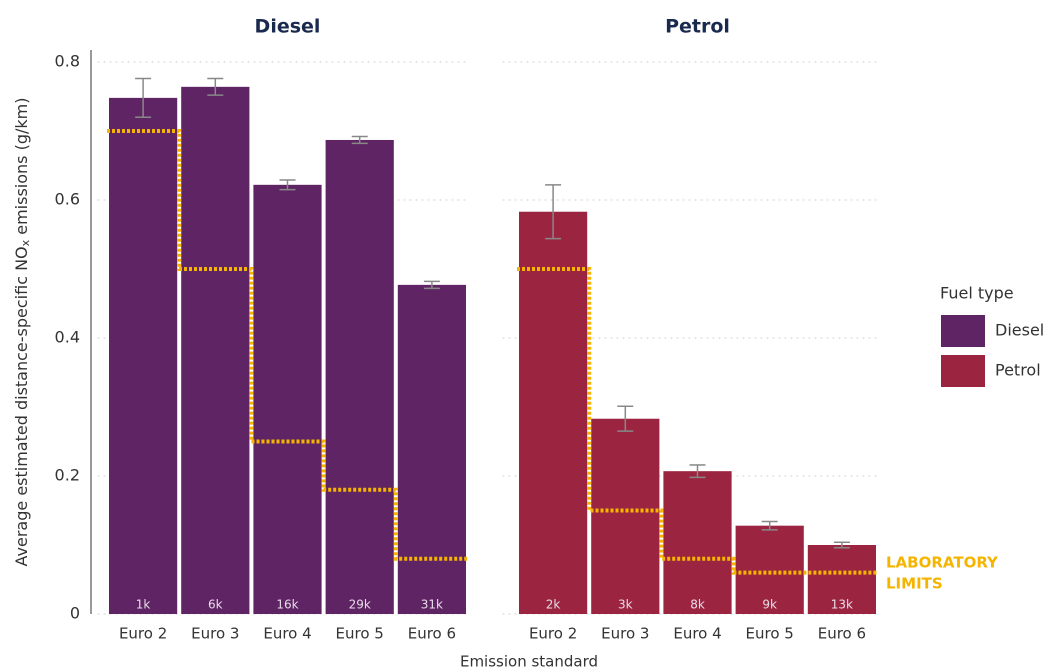 The image size is (1051, 672). I want to click on count-label: 13k, so click(842, 605).